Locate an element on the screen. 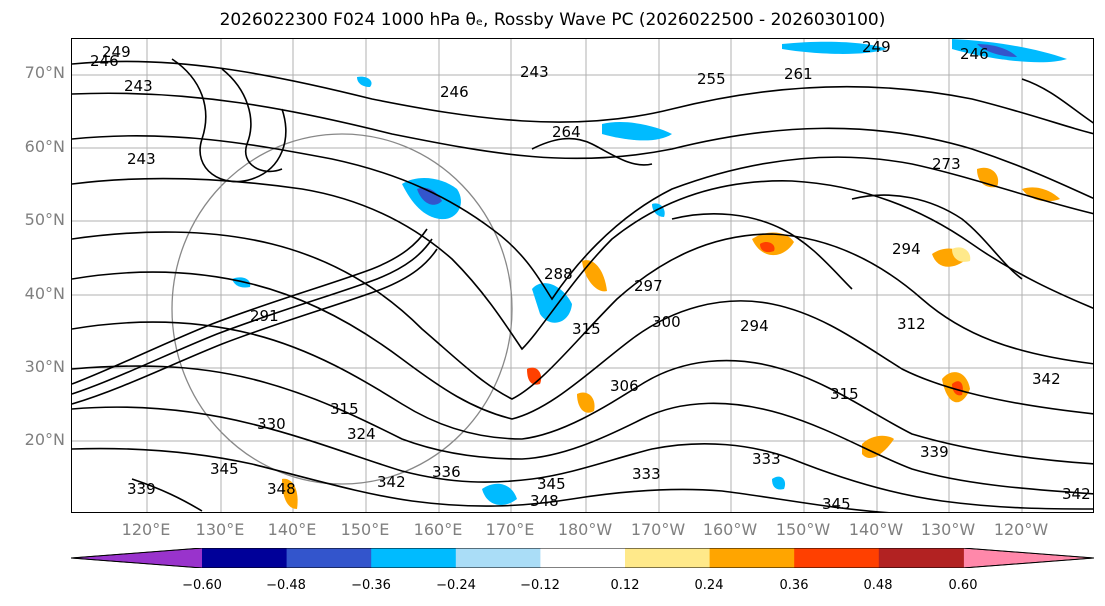  lon-label-120w: 120°W is located at coordinates (1021, 529).